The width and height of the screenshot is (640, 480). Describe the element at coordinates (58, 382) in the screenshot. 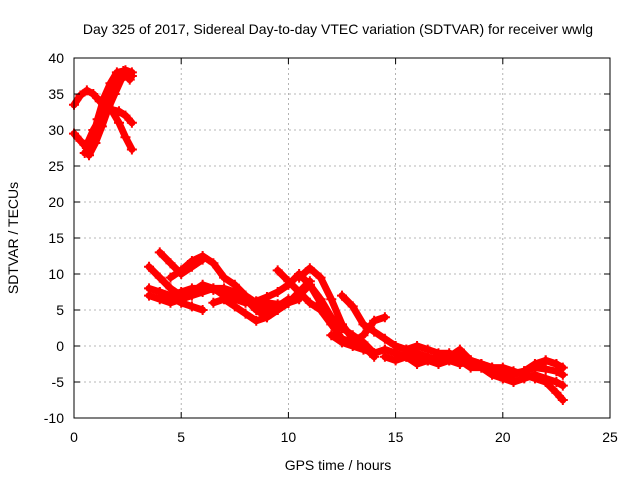

I see `y-tick-label: -5` at that location.